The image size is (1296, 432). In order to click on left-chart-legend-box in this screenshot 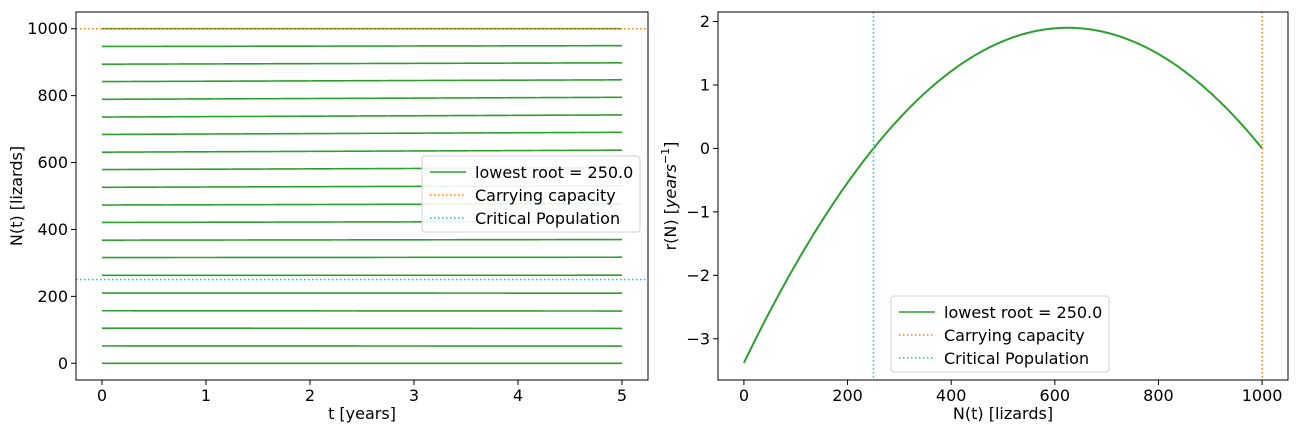, I will do `click(531, 194)`.